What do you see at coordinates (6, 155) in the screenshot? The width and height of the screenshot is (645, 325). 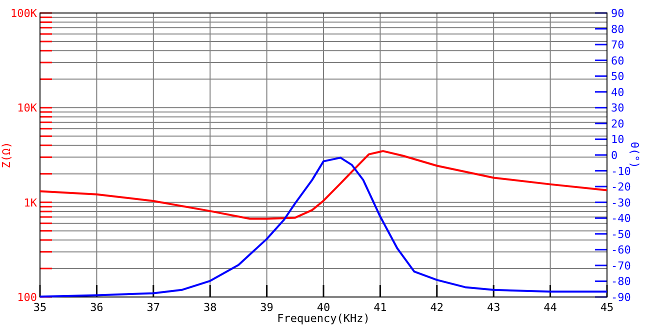 I see `y-axis-title: Z(Ω)` at bounding box center [6, 155].